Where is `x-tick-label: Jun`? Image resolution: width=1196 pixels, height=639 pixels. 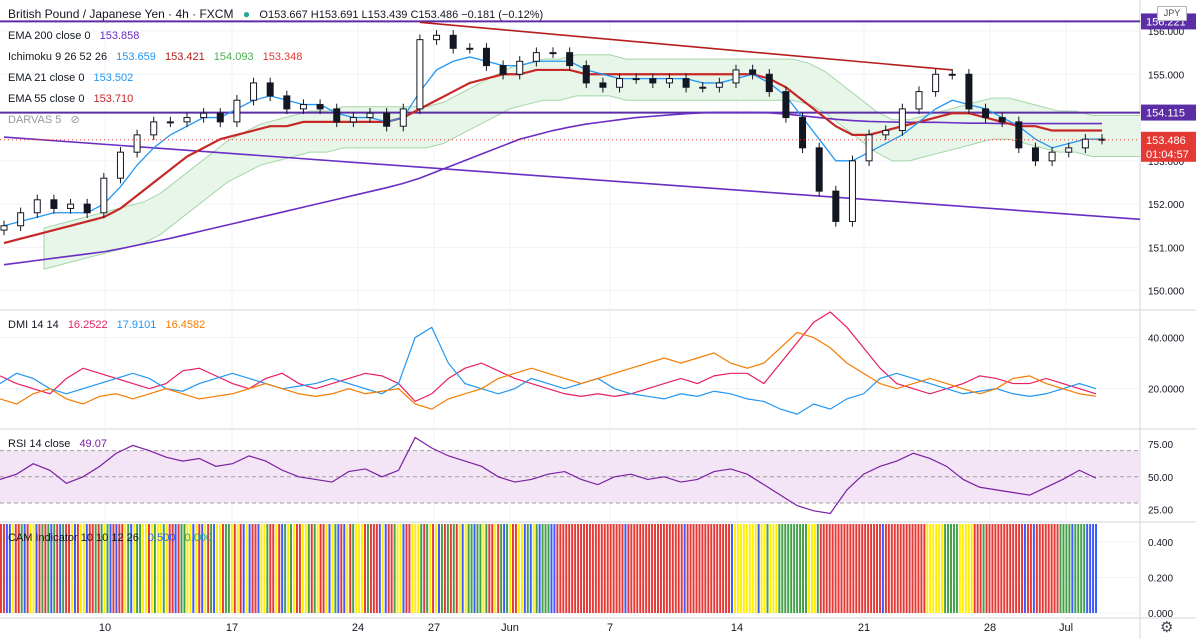
x-tick-label: Jun is located at coordinates (510, 628).